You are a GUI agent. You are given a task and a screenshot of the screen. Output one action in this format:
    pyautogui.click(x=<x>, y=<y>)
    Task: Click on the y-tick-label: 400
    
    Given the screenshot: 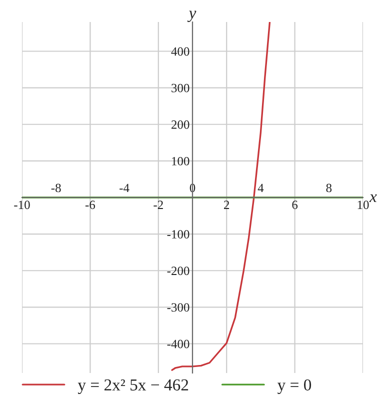 What is the action you would take?
    pyautogui.click(x=180, y=51)
    